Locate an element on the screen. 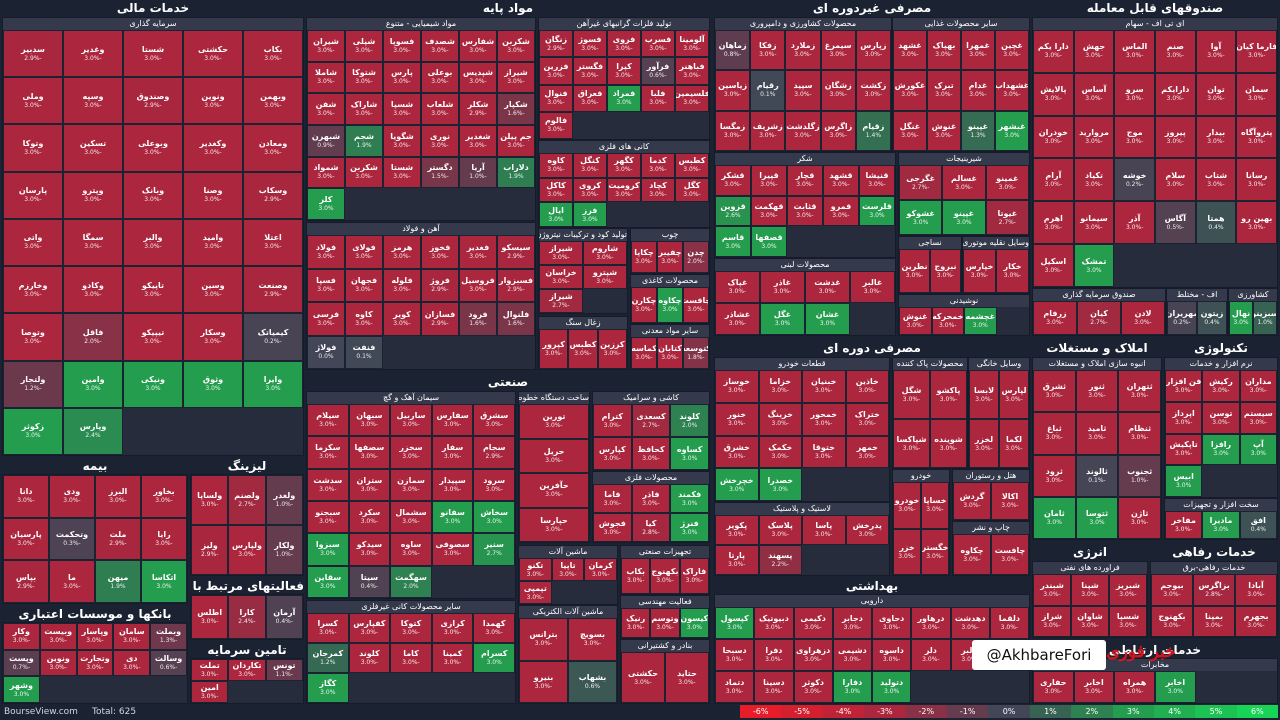 This screenshot has height=720, width=1280. stock-tile: ثالوند -0.1% is located at coordinates (1097, 475).